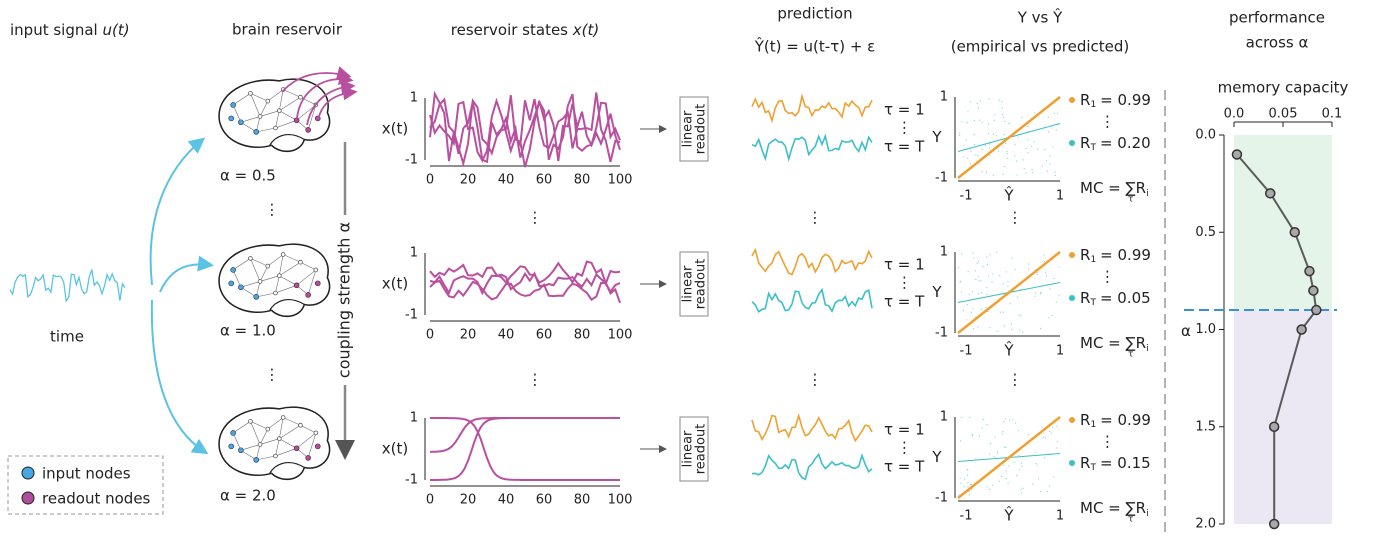 The image size is (1378, 537). Describe the element at coordinates (85, 485) in the screenshot. I see `legend-box` at that location.